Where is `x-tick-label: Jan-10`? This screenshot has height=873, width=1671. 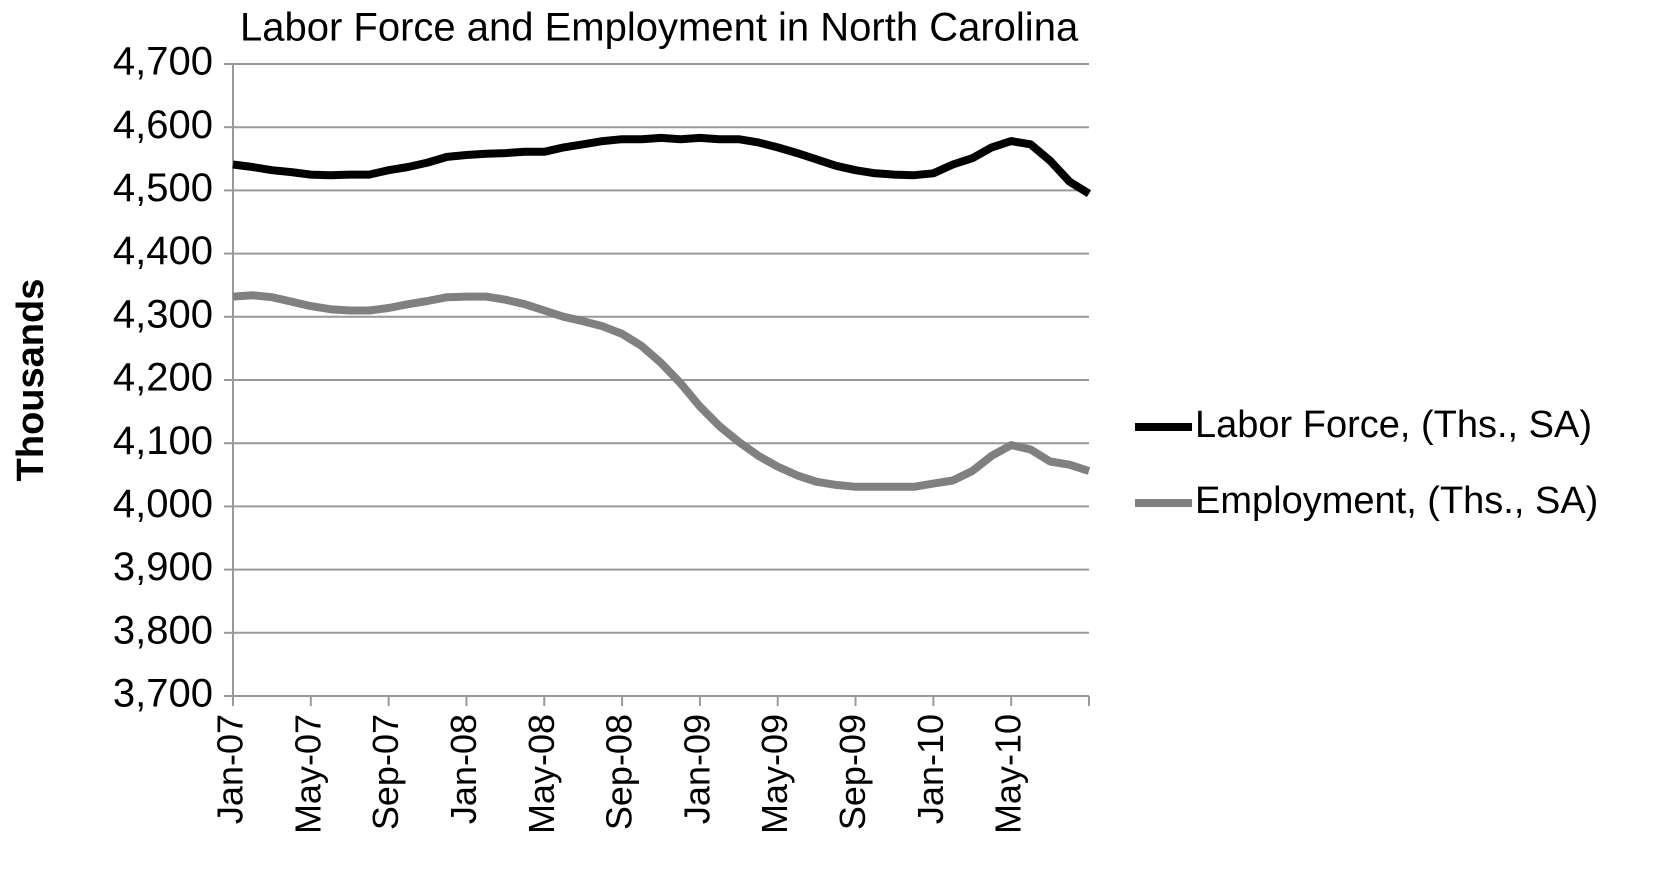 x-tick-label: Jan-10 is located at coordinates (930, 769).